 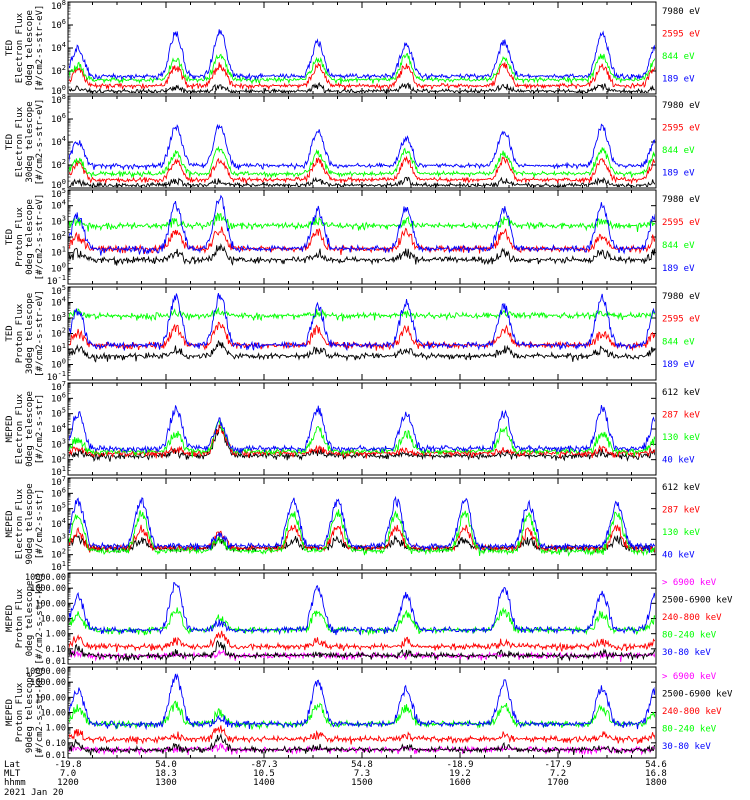 What do you see at coordinates (557, 765) in the screenshot?
I see `lat-label: -17.9` at bounding box center [557, 765].